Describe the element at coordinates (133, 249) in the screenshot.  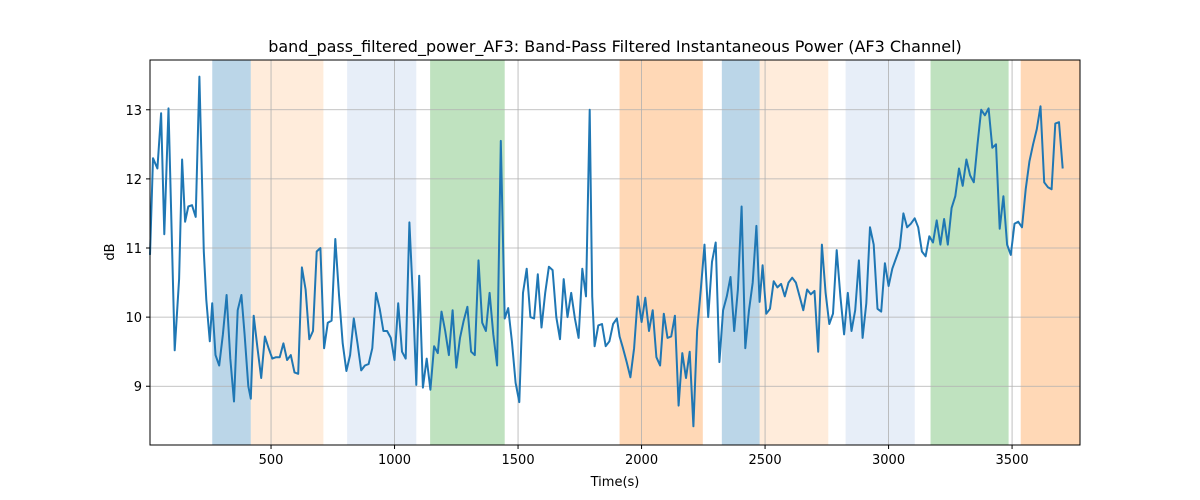
I see `y-tick-label: 11` at that location.